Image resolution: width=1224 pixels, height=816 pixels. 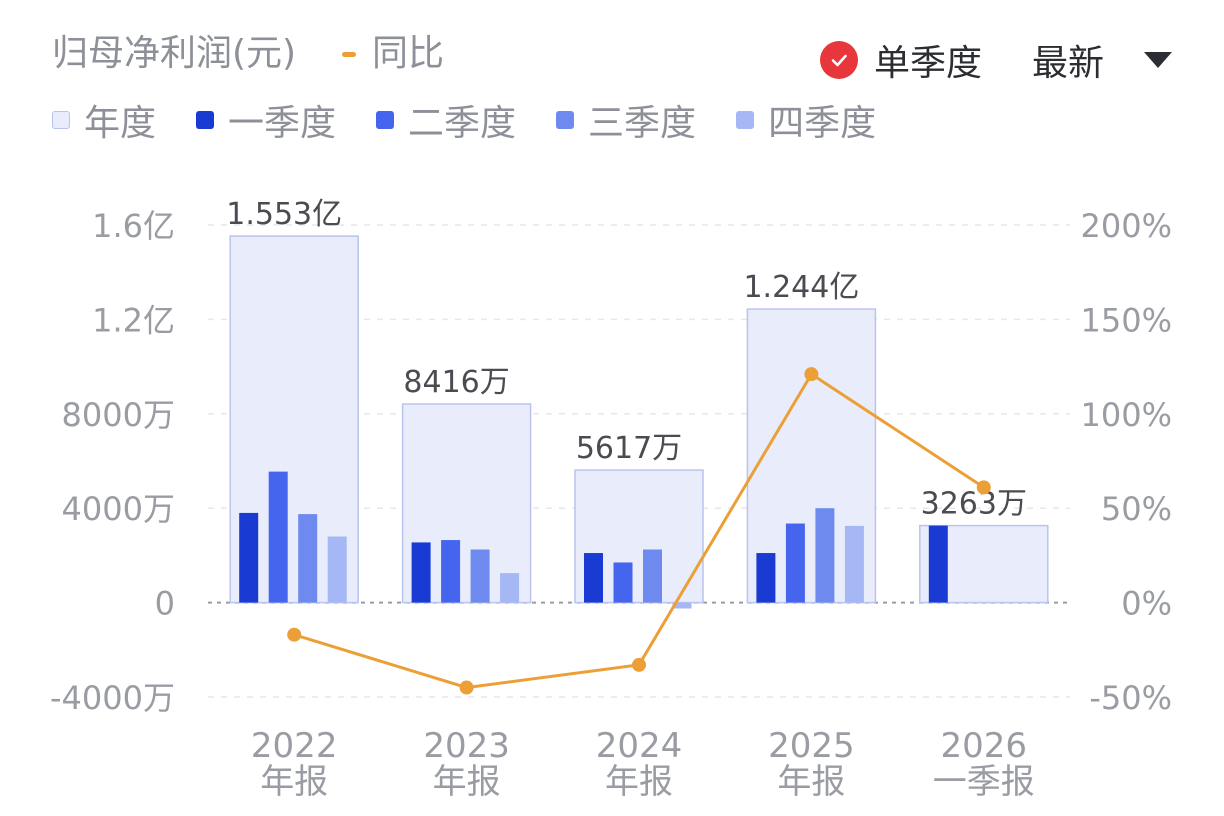 What do you see at coordinates (408, 53) in the screenshot?
I see `yoy-label: 同比` at bounding box center [408, 53].